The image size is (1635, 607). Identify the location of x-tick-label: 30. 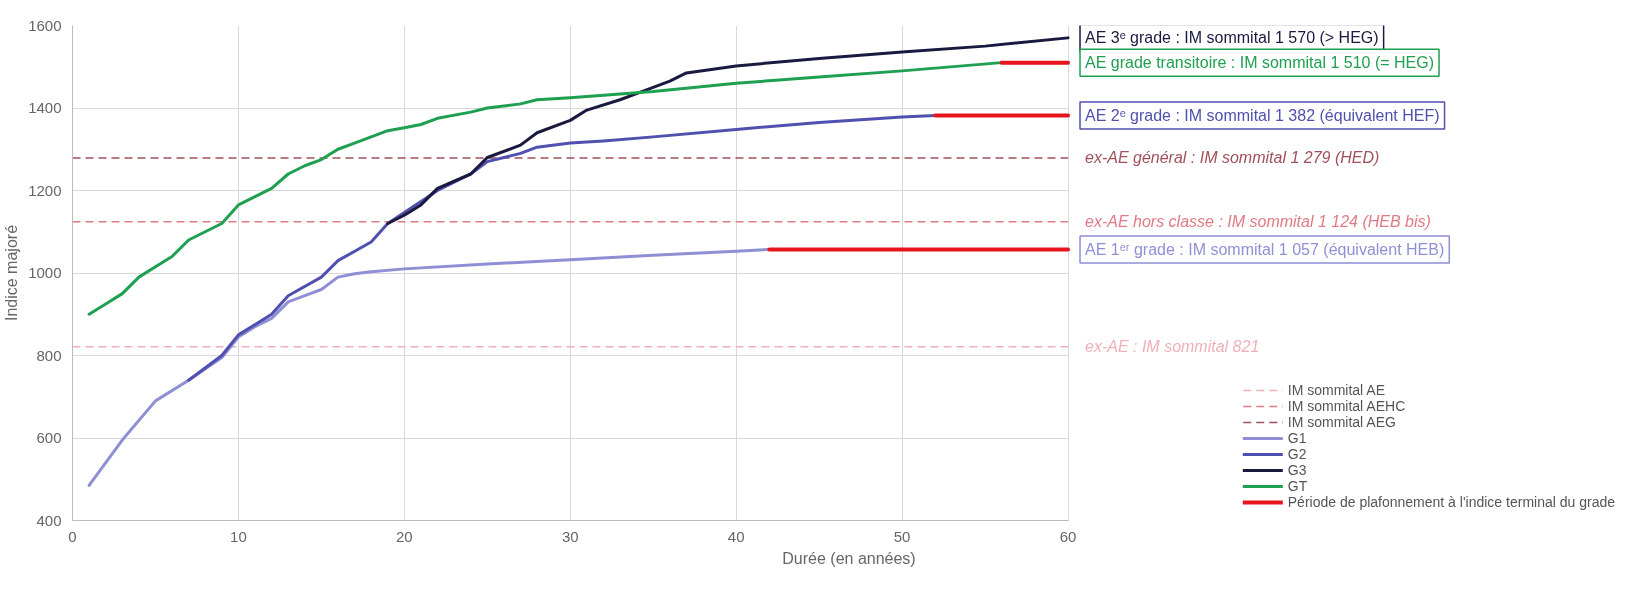
(570, 536).